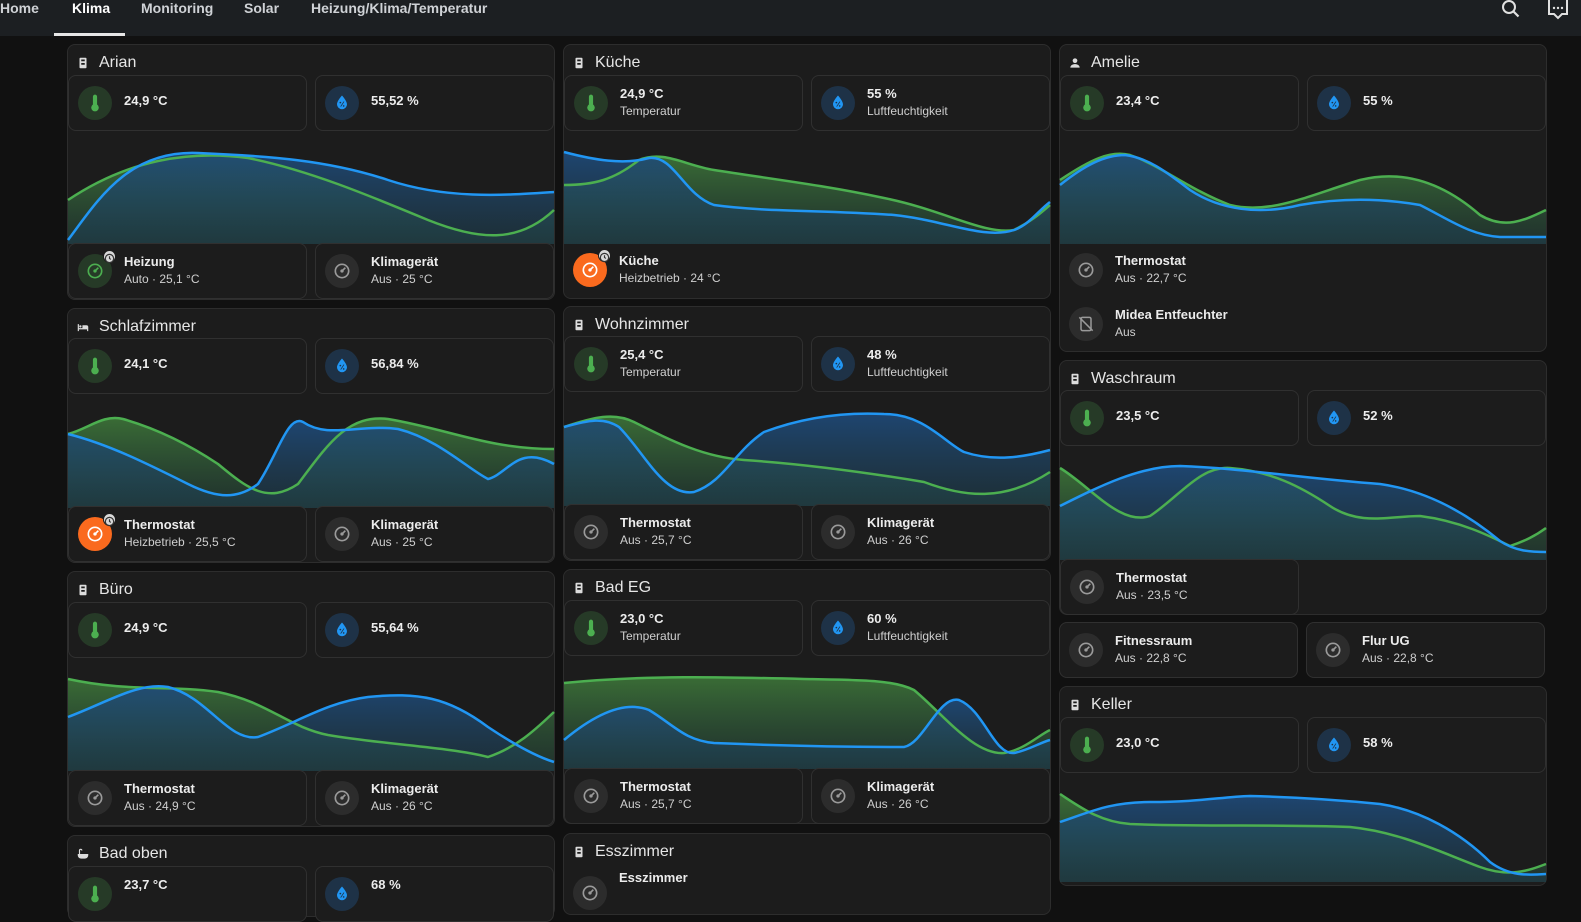 This screenshot has height=922, width=1581. I want to click on humidity-tile: 48 % Luftfeuchtigkeit, so click(930, 364).